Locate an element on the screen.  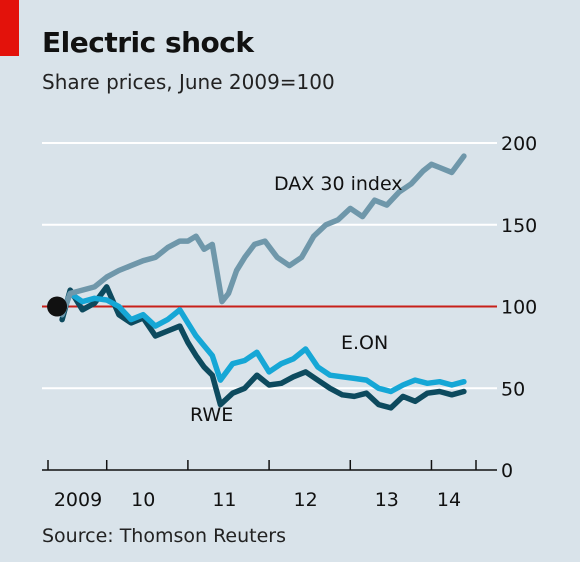
chart-title: Electric shock is located at coordinates (148, 42).